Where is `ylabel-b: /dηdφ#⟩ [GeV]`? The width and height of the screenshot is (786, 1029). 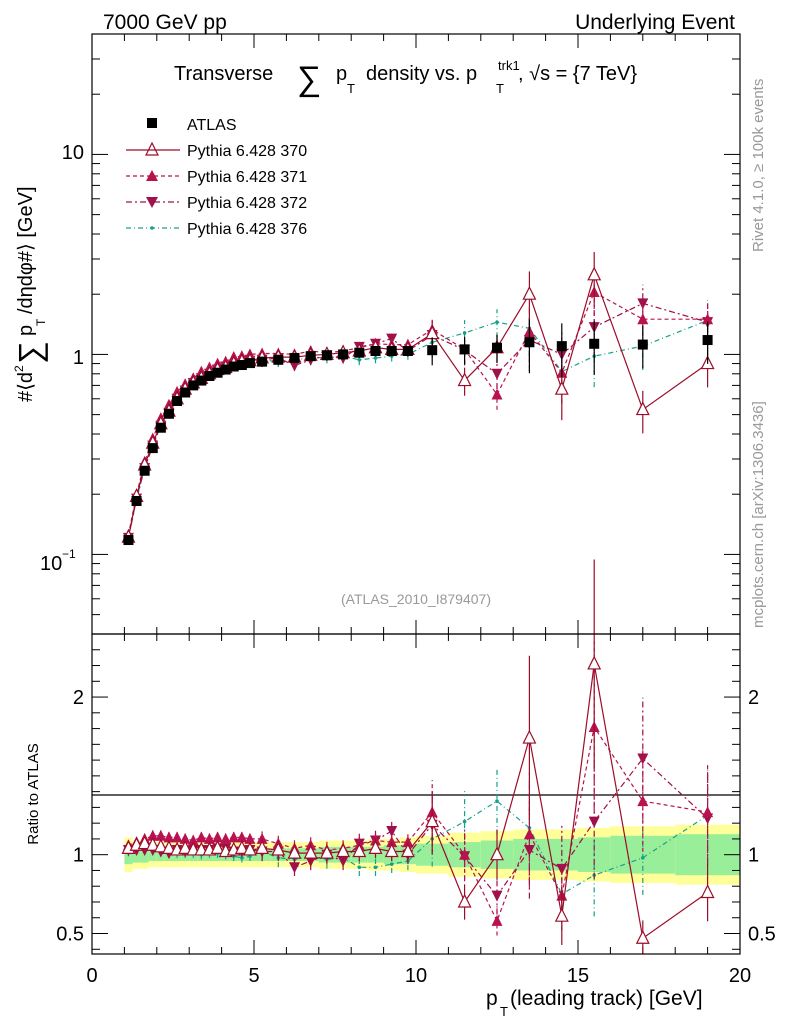
ylabel-b: /dηdφ#⟩ [GeV] is located at coordinates (26, 250).